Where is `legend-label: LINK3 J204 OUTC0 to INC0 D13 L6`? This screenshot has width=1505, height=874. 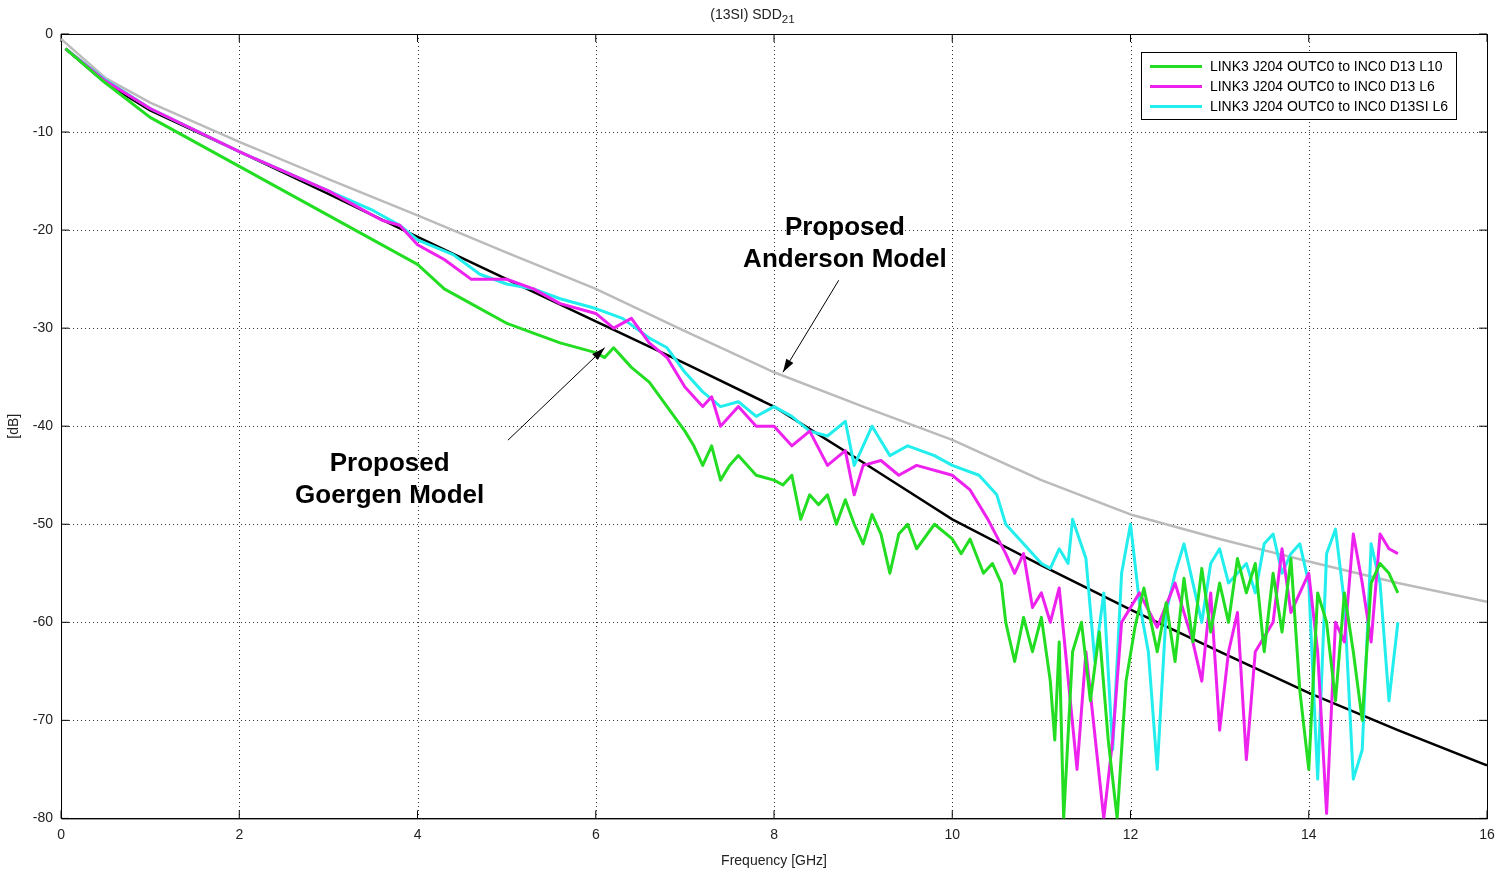
legend-label: LINK3 J204 OUTC0 to INC0 D13 L6 is located at coordinates (1322, 86).